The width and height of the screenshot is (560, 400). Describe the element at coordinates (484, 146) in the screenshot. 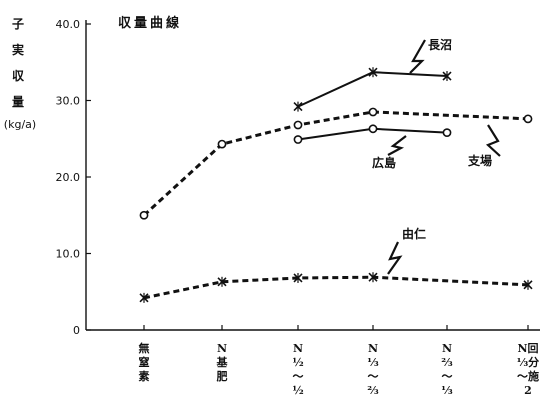

I see `series-label-1: 支場` at that location.